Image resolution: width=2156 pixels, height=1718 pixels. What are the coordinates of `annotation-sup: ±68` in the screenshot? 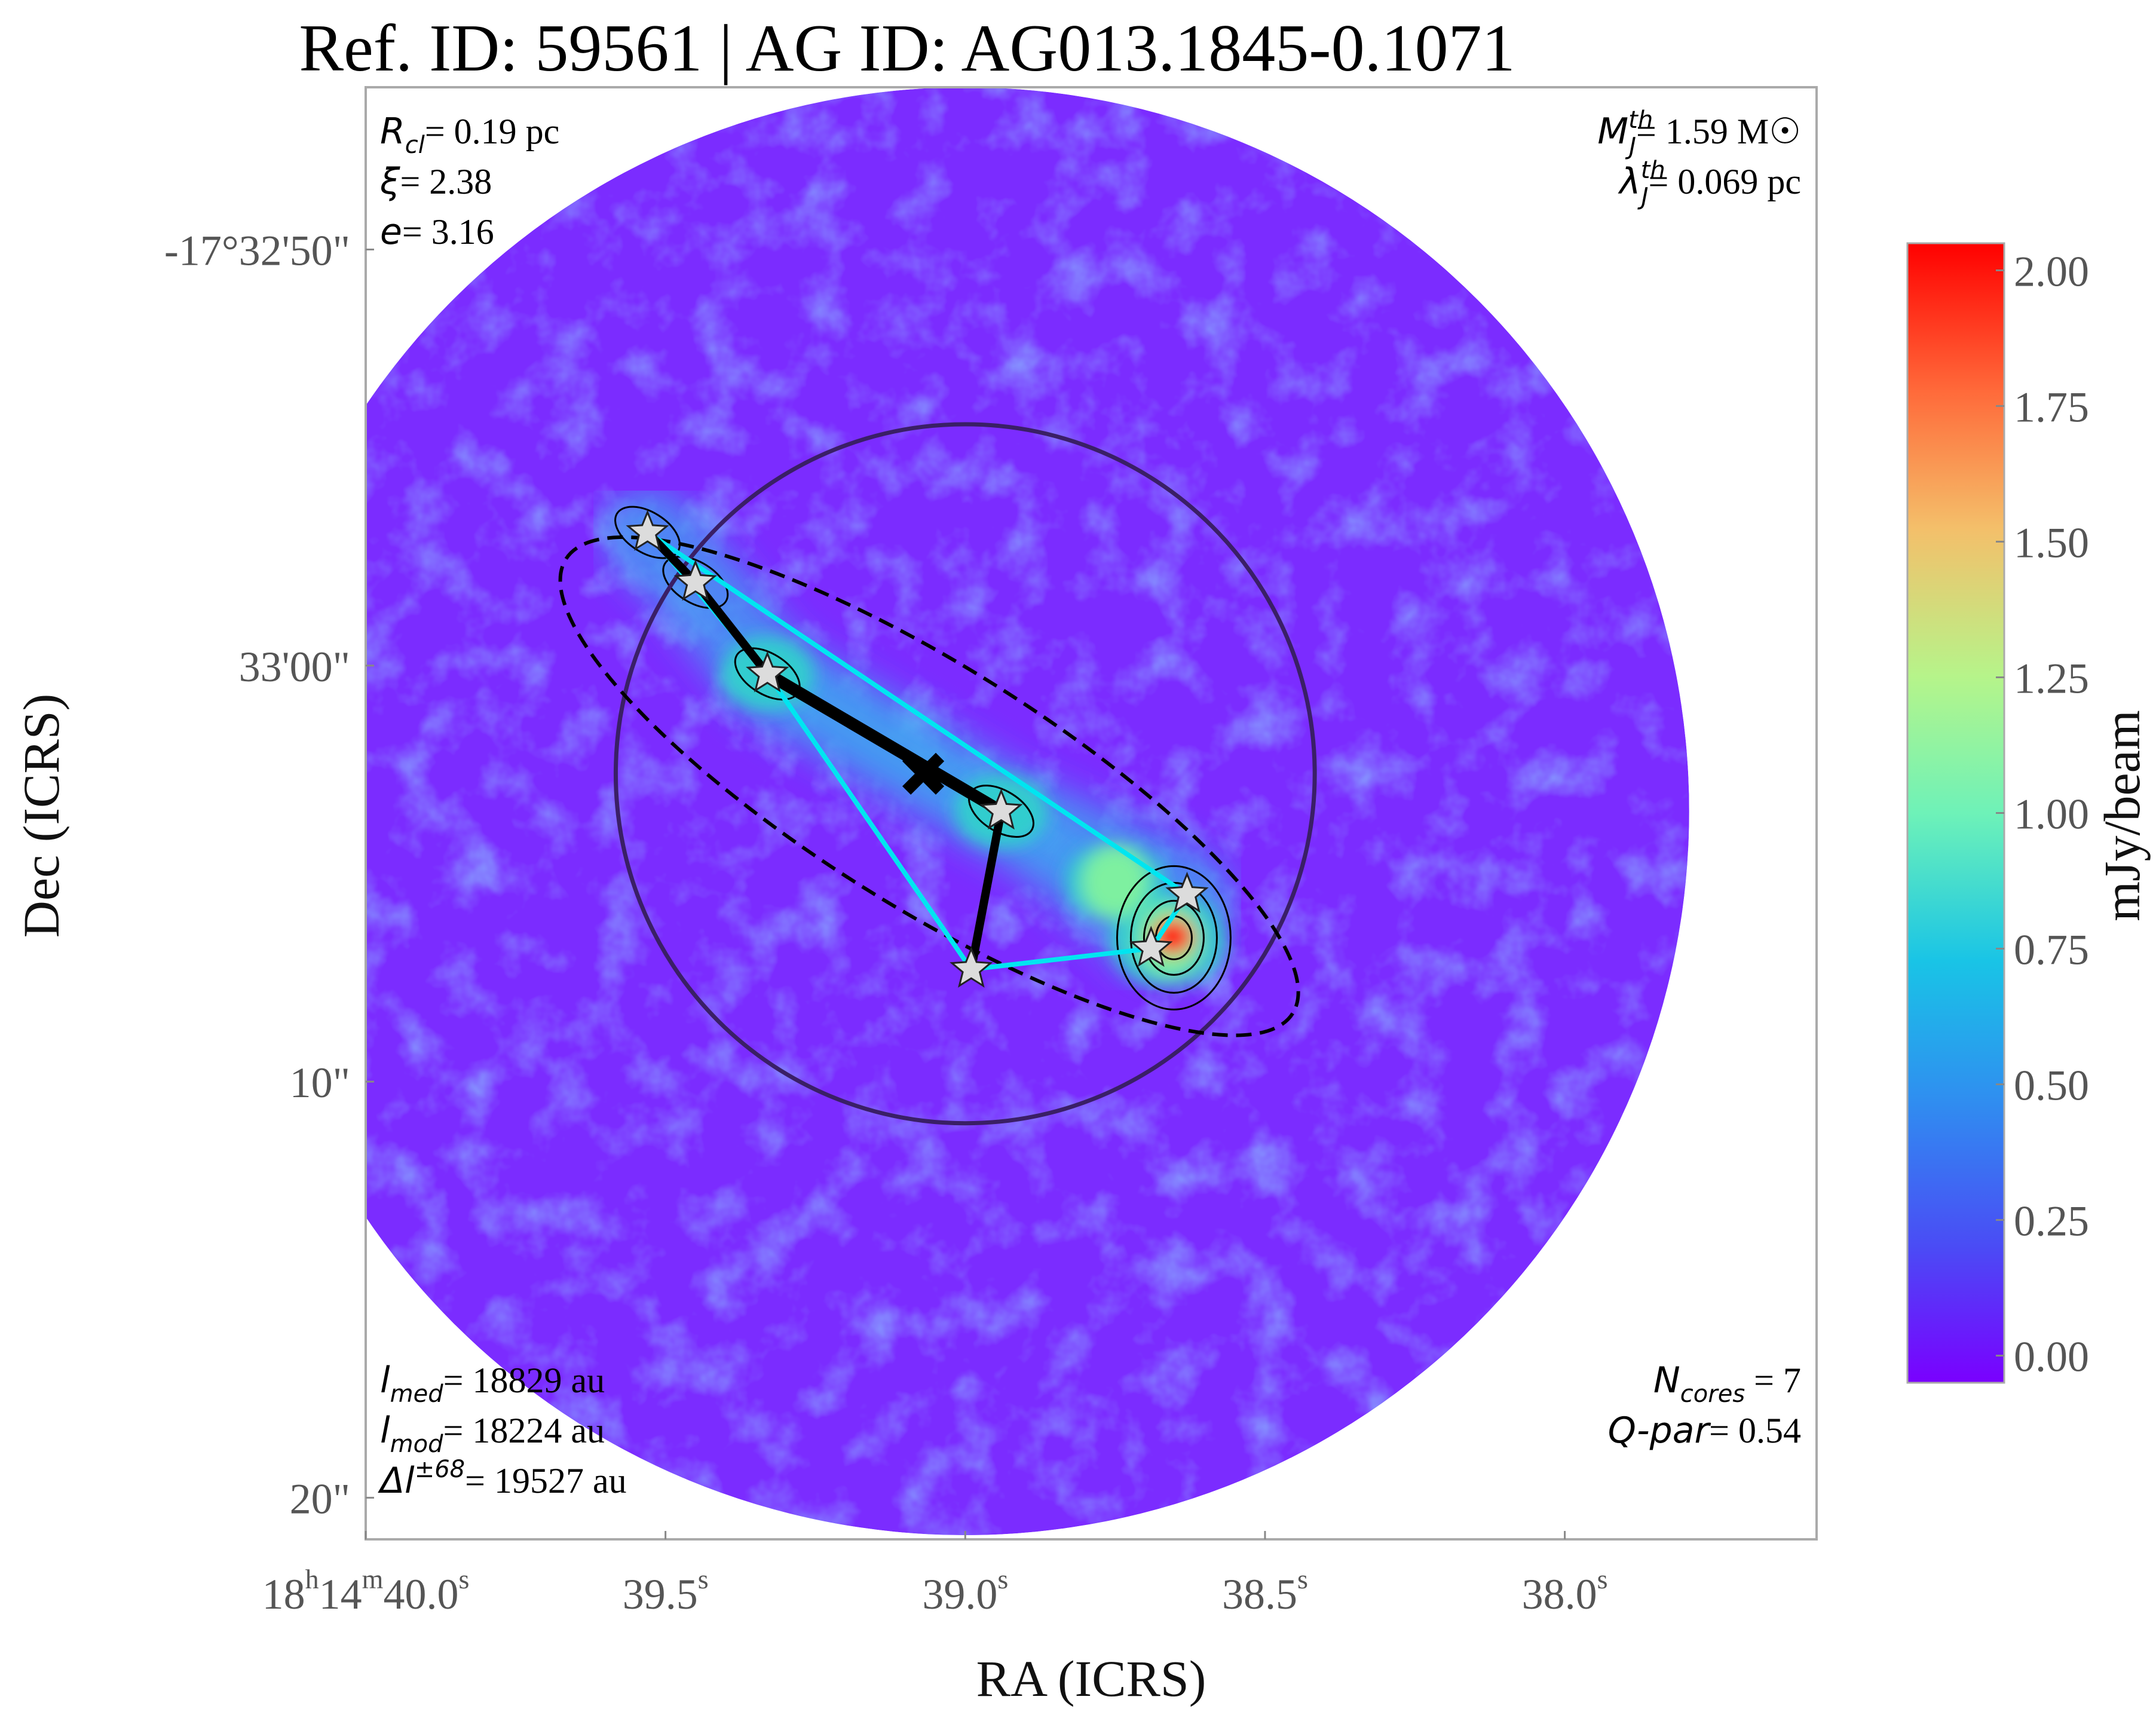 It's located at (440, 1469).